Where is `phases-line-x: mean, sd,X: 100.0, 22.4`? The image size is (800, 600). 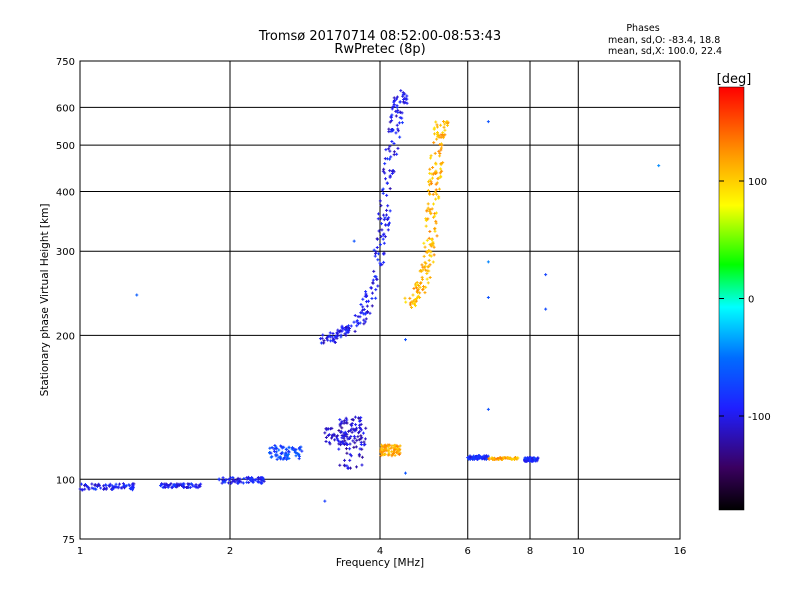 phases-line-x: mean, sd,X: 100.0, 22.4 is located at coordinates (665, 51).